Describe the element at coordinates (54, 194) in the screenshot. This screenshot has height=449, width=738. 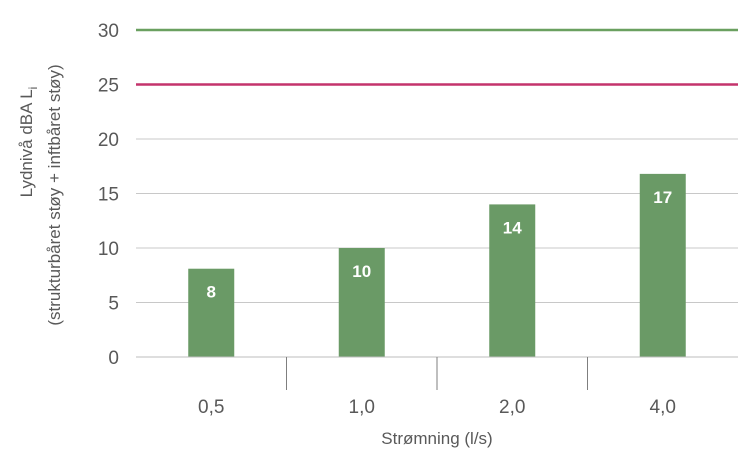
I see `y-axis-label-secondary: (strukturbåret støy + inftbåret støy)` at that location.